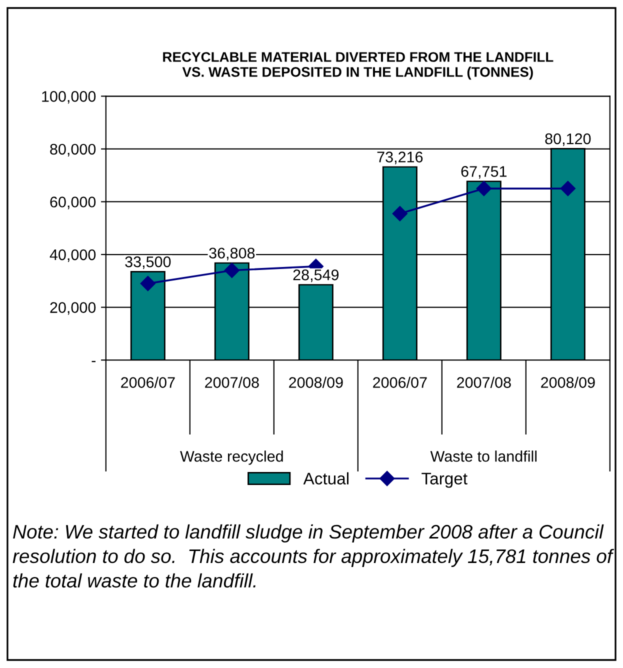  What do you see at coordinates (483, 456) in the screenshot?
I see `text: Waste to landfill` at bounding box center [483, 456].